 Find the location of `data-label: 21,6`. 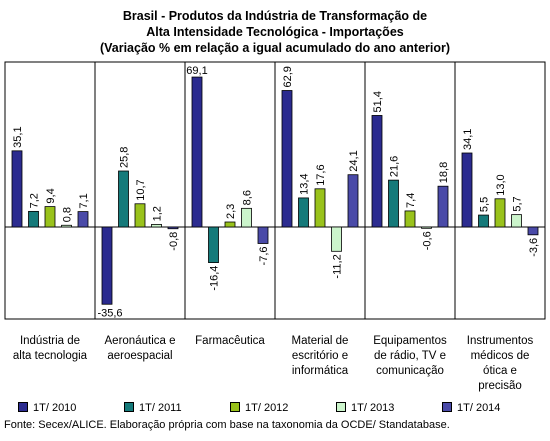

data-label: 21,6 is located at coordinates (395, 166).